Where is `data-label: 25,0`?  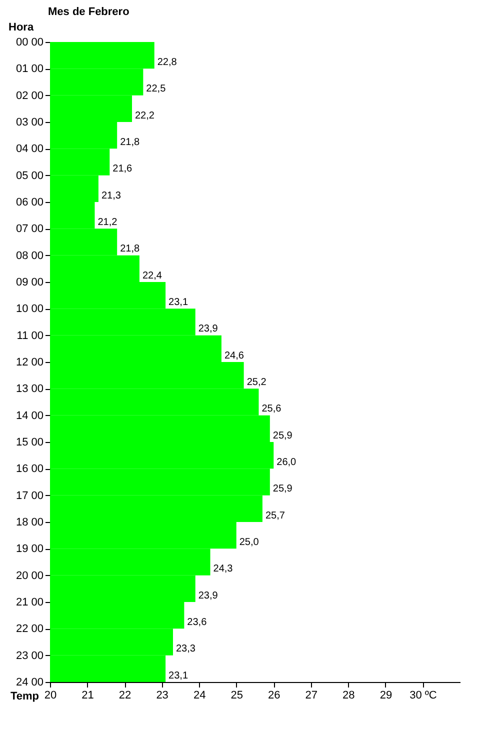
data-label: 25,0 is located at coordinates (249, 542).